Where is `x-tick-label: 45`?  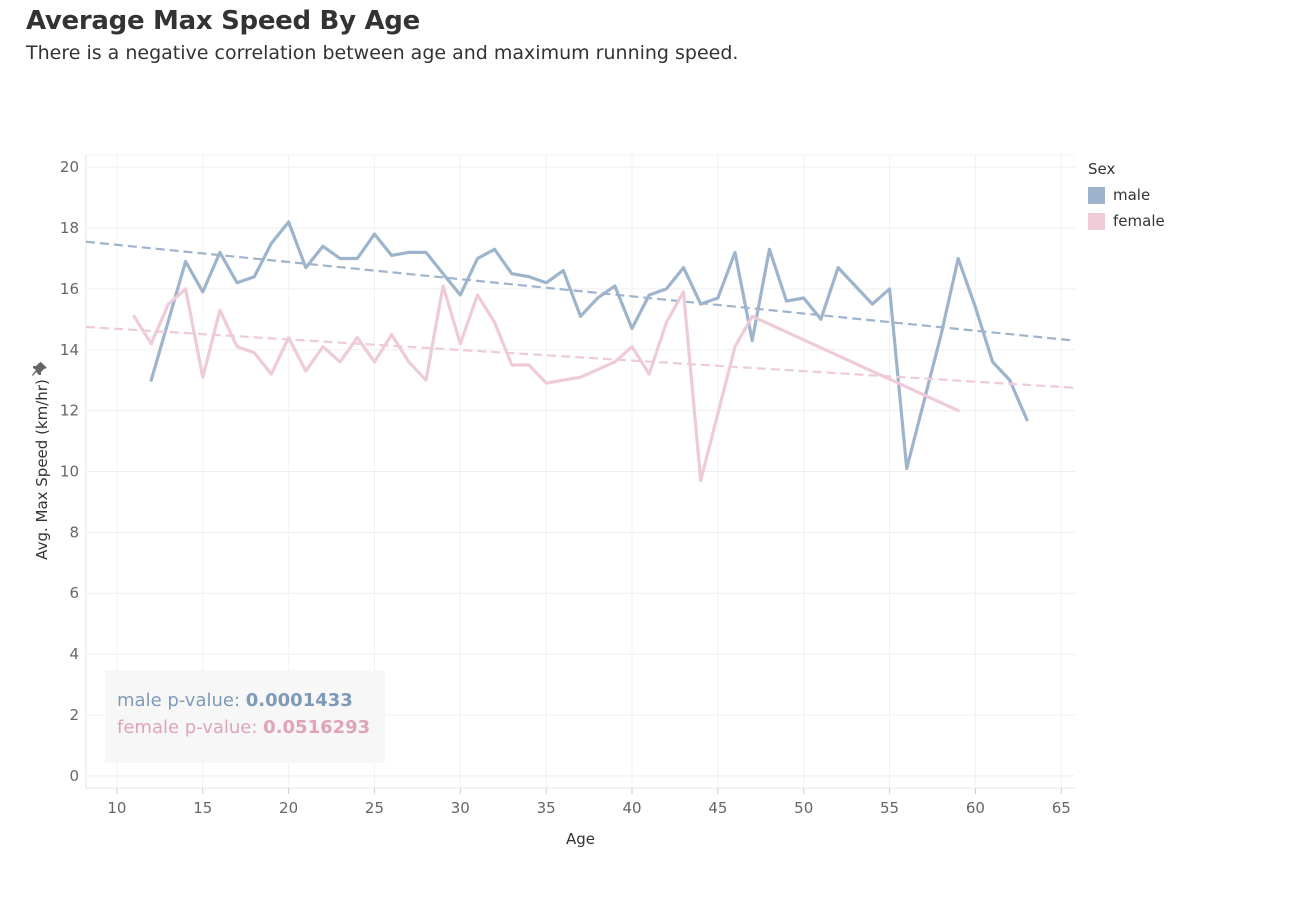 x-tick-label: 45 is located at coordinates (717, 808).